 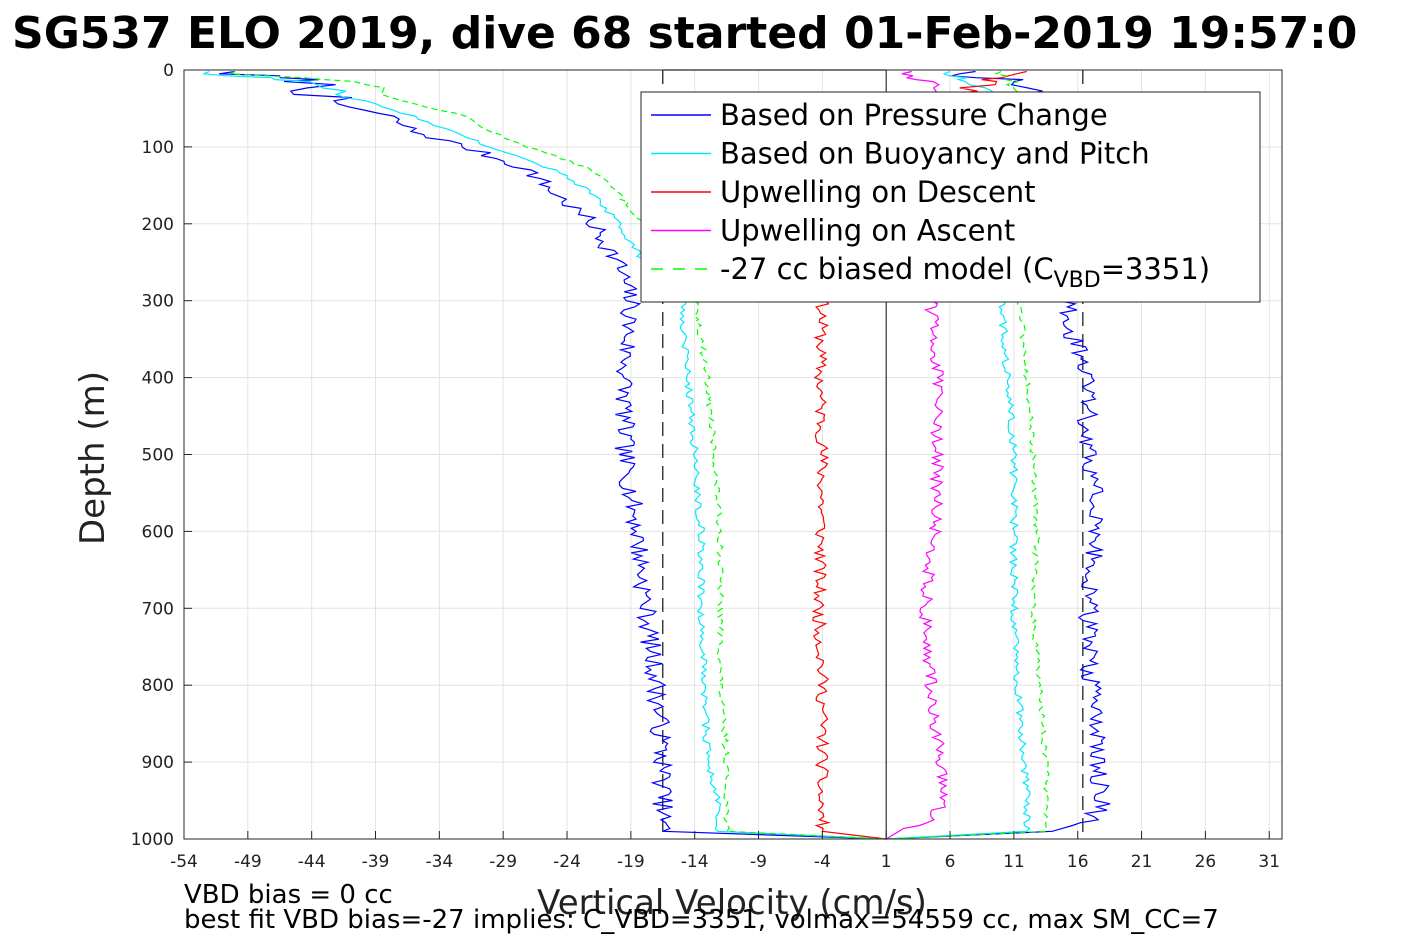 What do you see at coordinates (93, 458) in the screenshot?
I see `y-axis-label: Depth (m)` at bounding box center [93, 458].